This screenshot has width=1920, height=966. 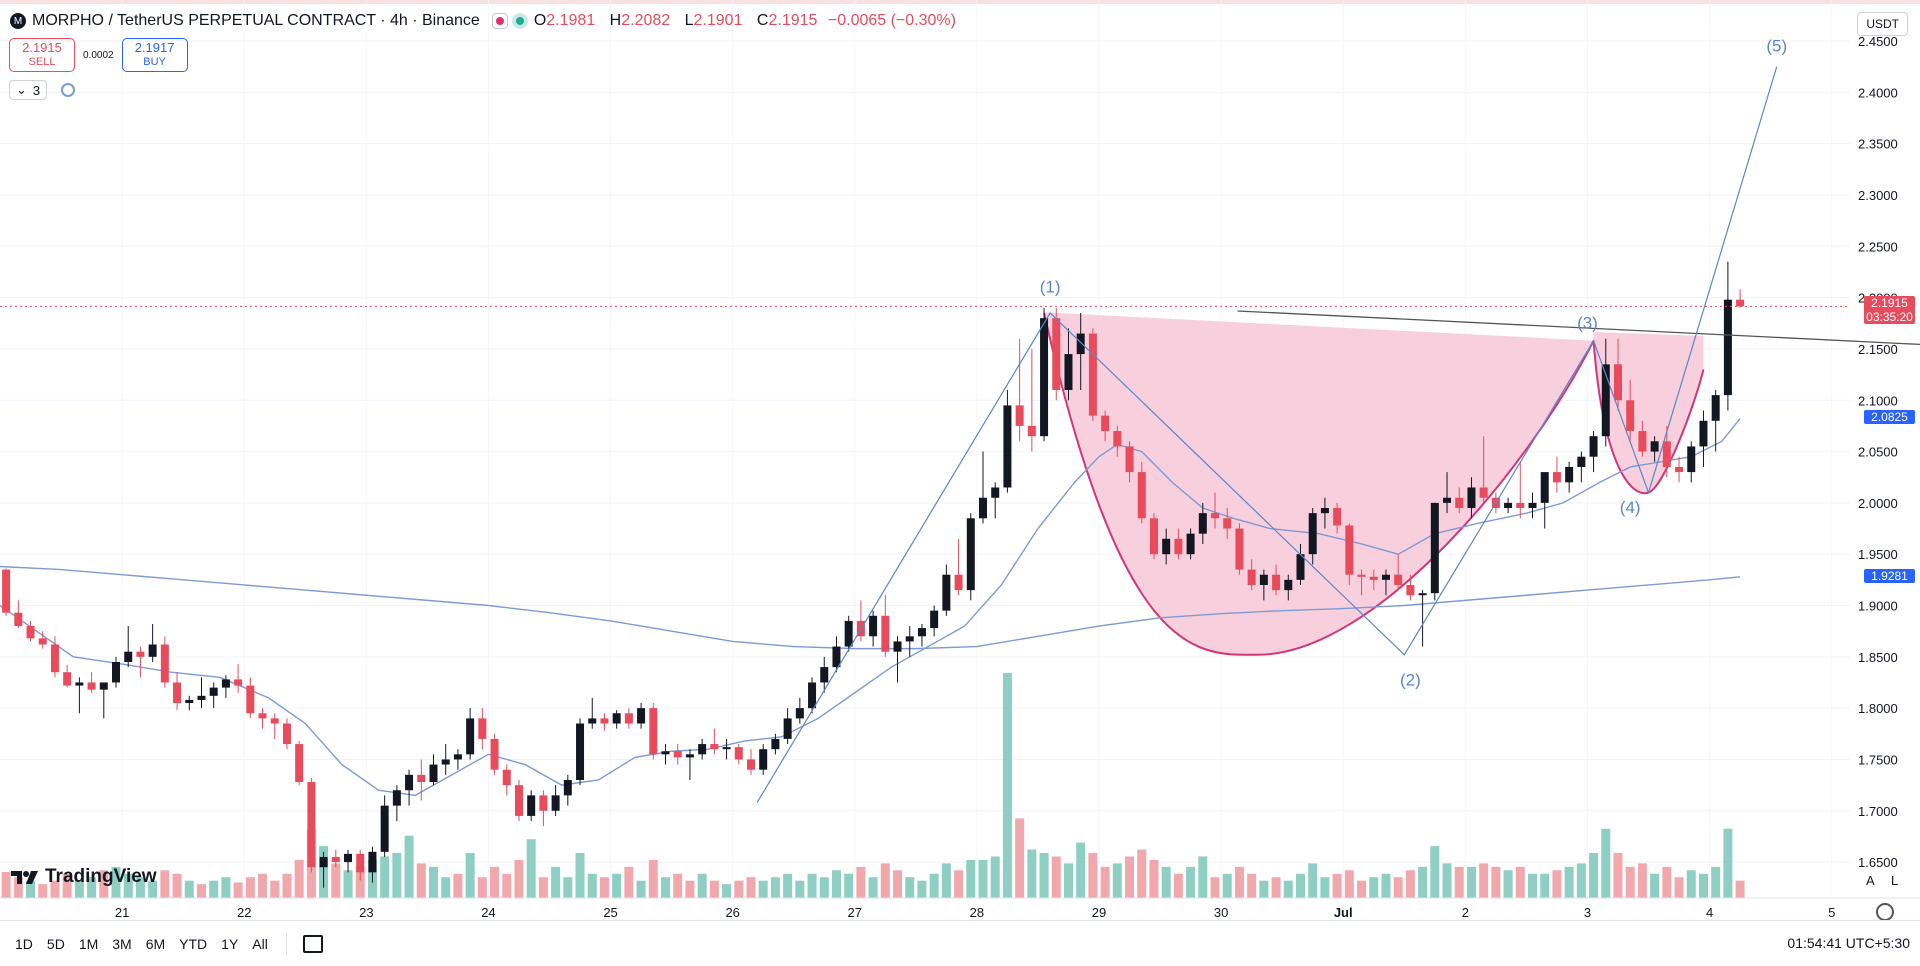 What do you see at coordinates (1878, 246) in the screenshot?
I see `price-tick-label: 2.2500` at bounding box center [1878, 246].